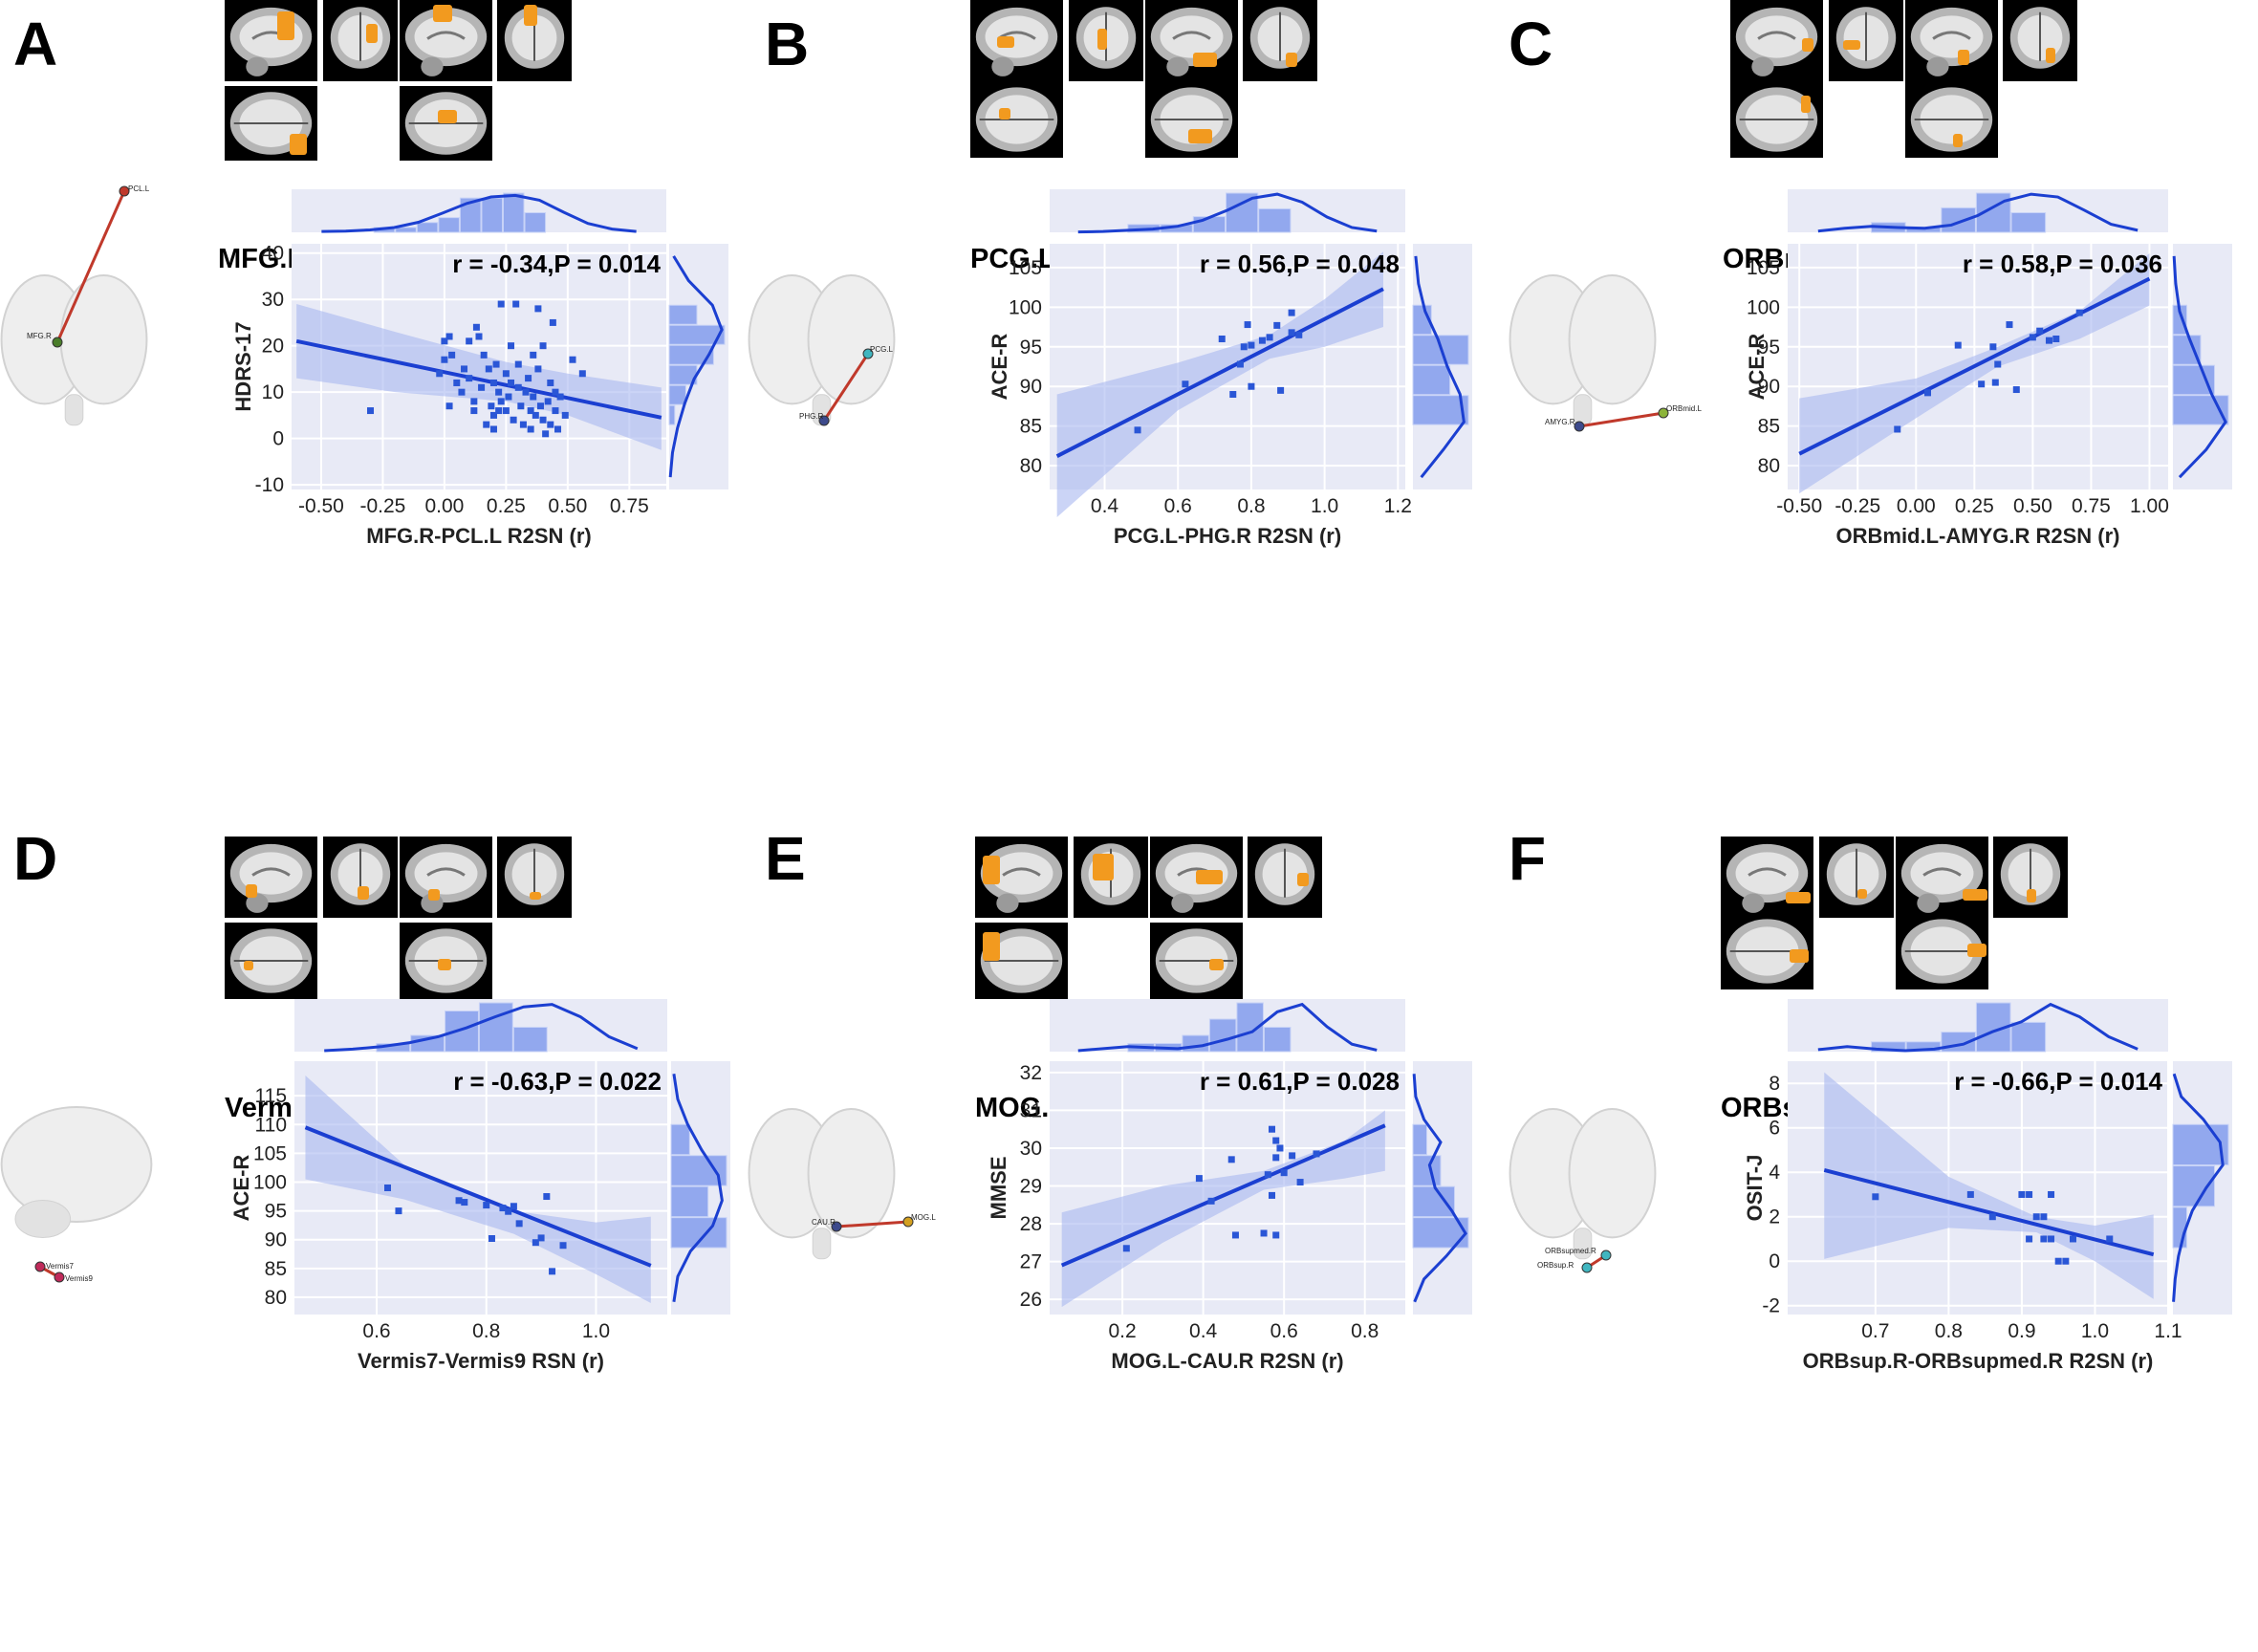  What do you see at coordinates (139, 189) in the screenshot?
I see `node-a-label: PCL.L` at bounding box center [139, 189].